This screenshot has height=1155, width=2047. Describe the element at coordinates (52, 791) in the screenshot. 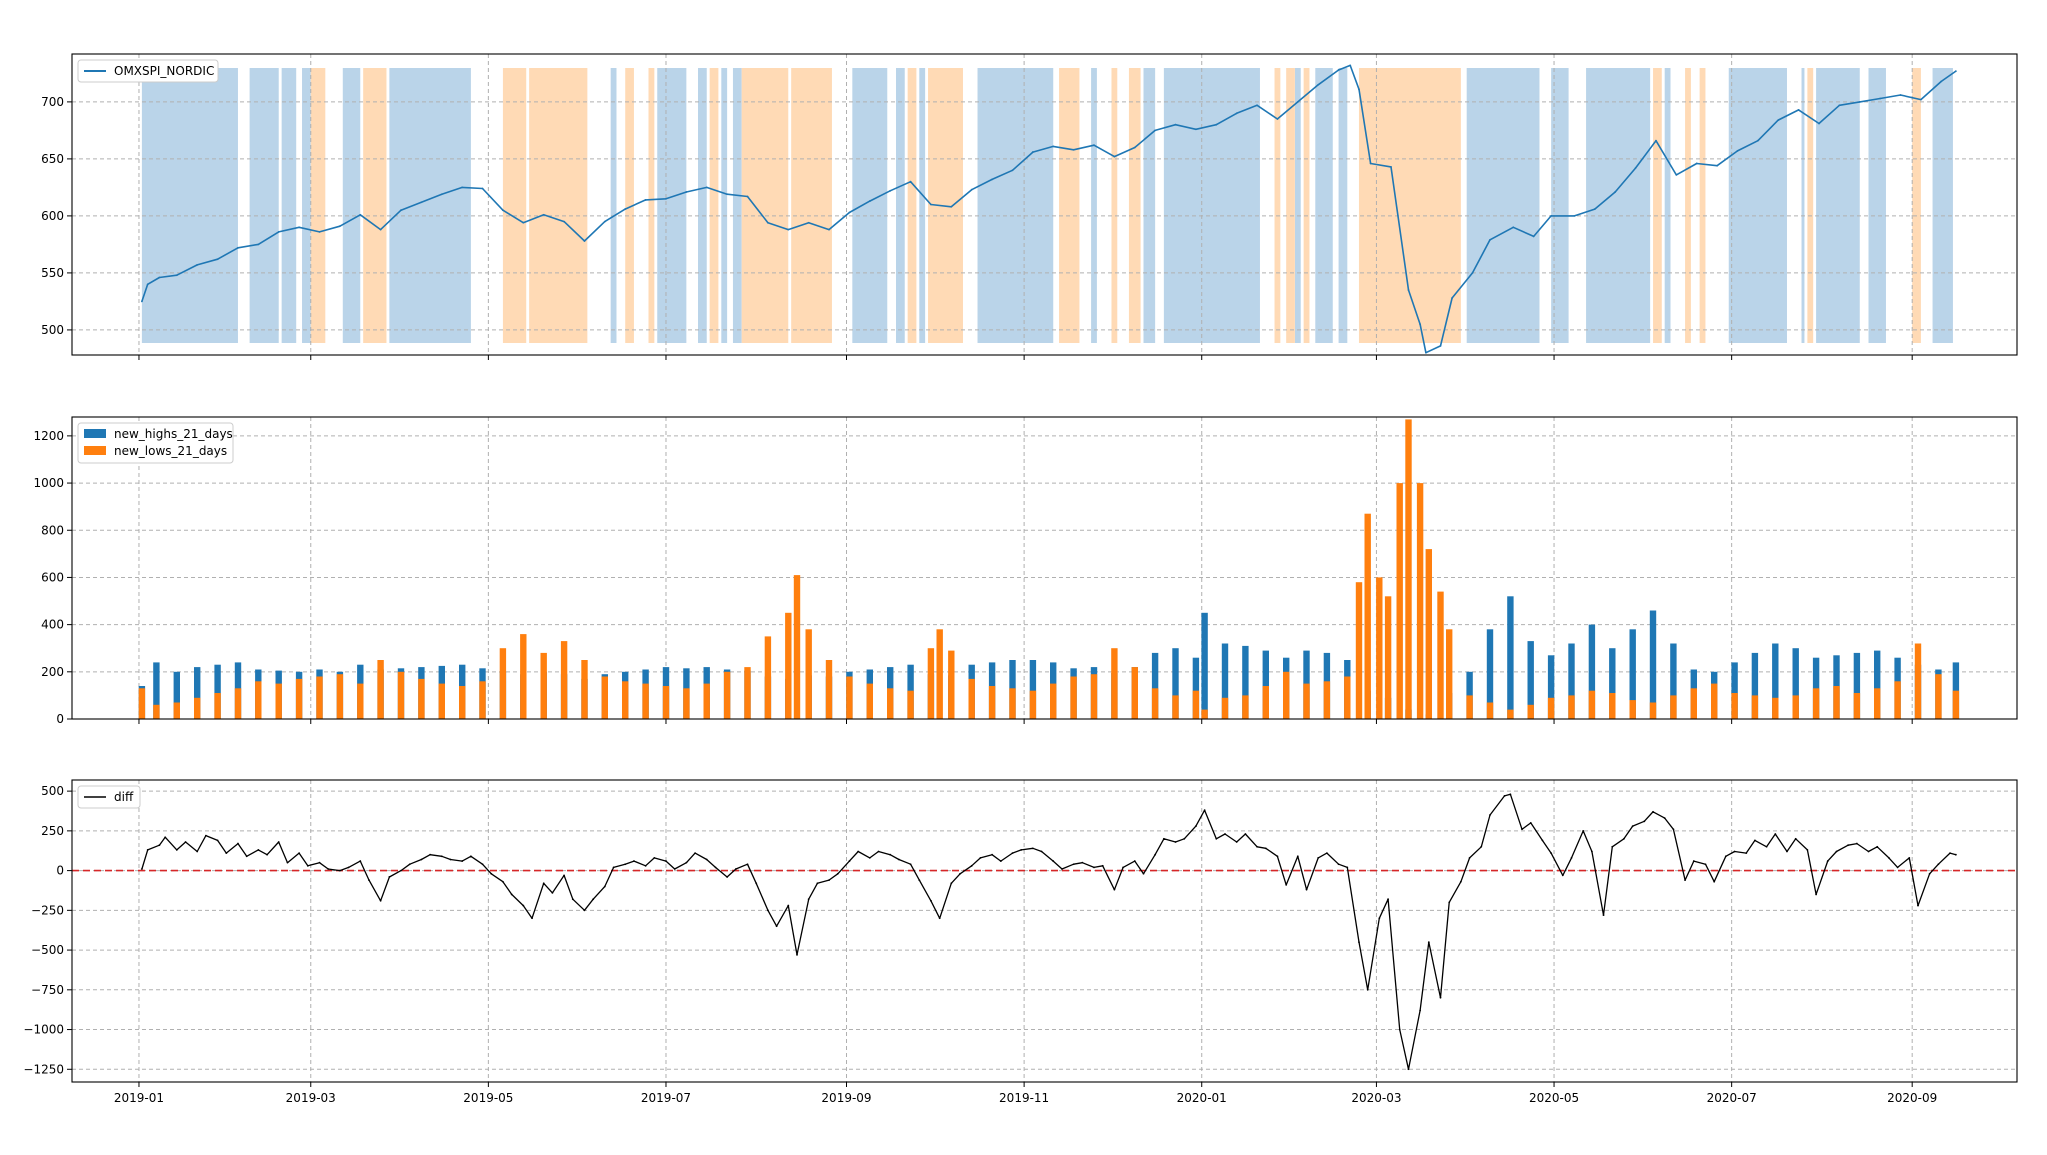

I see `y-tick-label-500: 500` at that location.